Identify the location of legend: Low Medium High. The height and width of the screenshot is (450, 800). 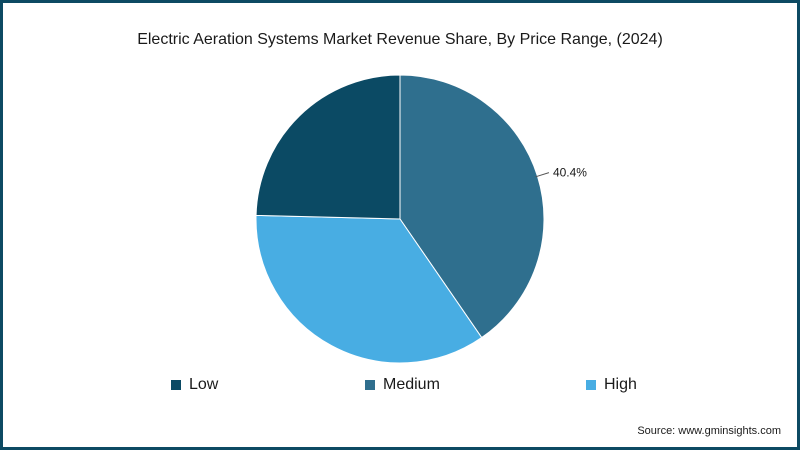
(400, 385).